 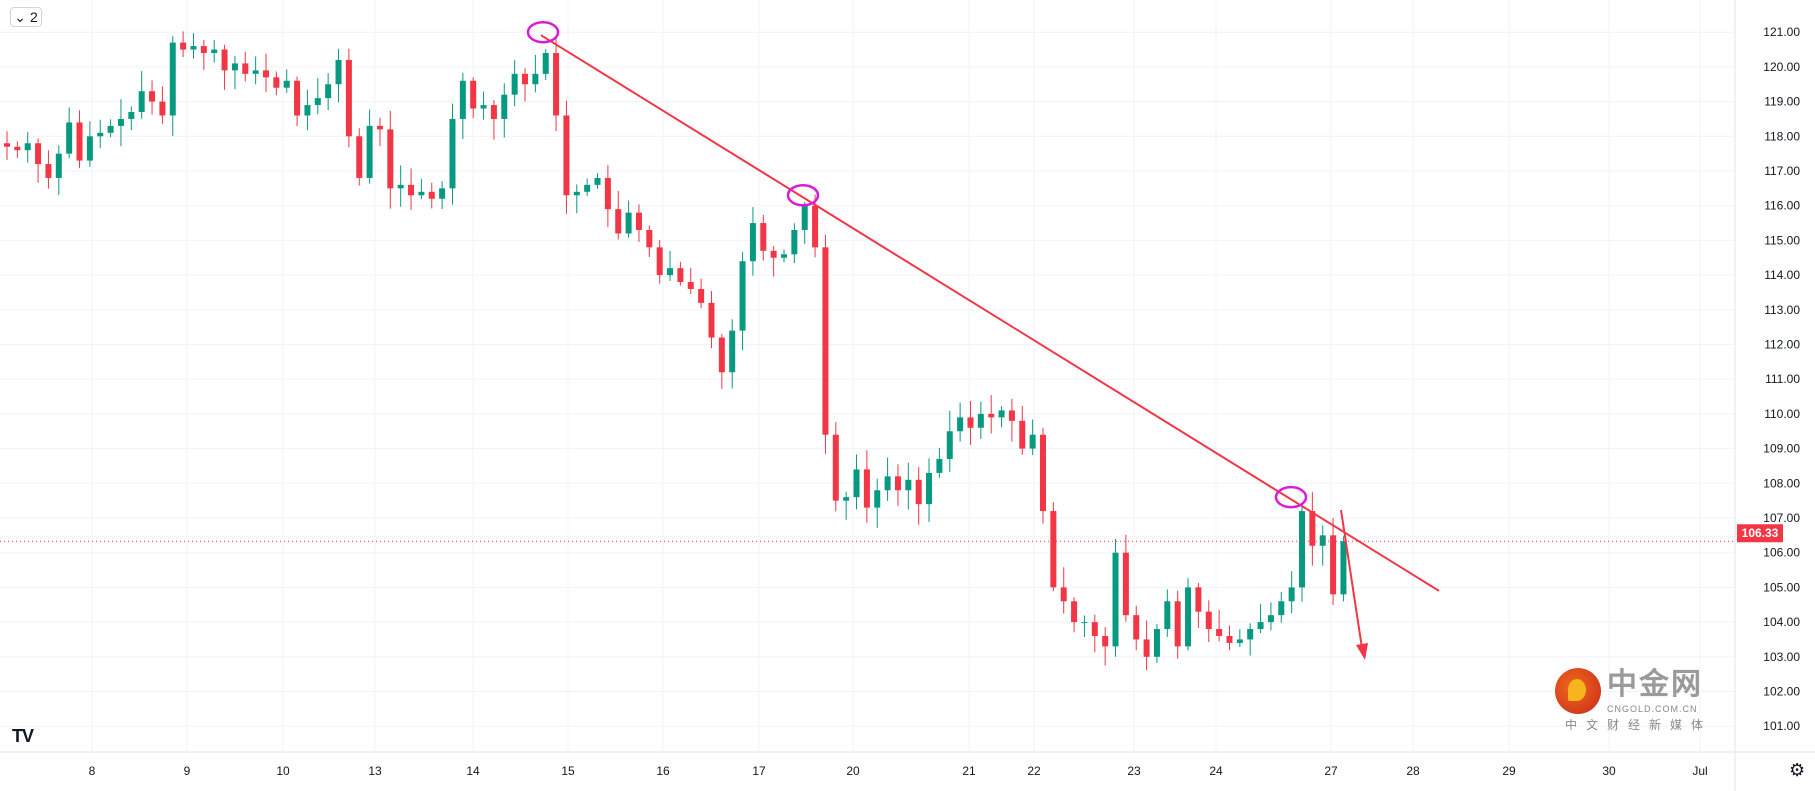 I want to click on y-tick-label: 105.00, so click(x=1781, y=587).